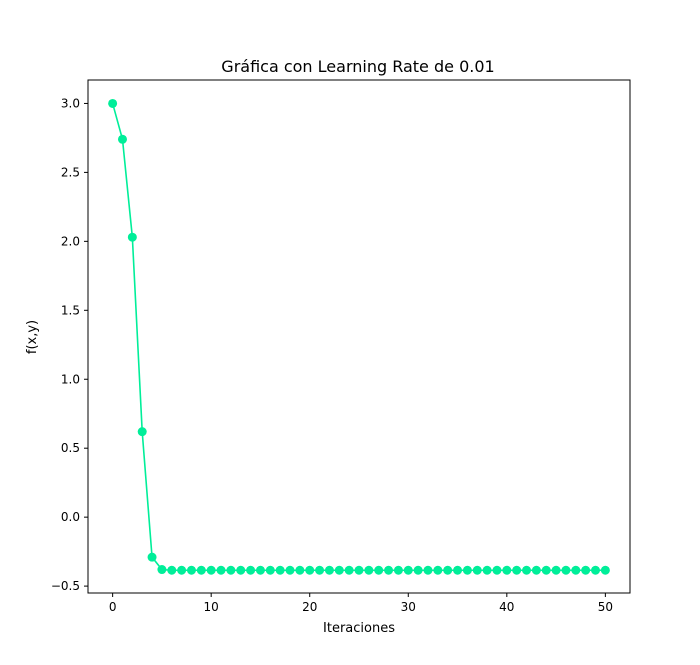  I want to click on y-axis: −0.5 0.0 0.5 1.0 1.5 2.0 2.5 3.0, so click(69, 344).